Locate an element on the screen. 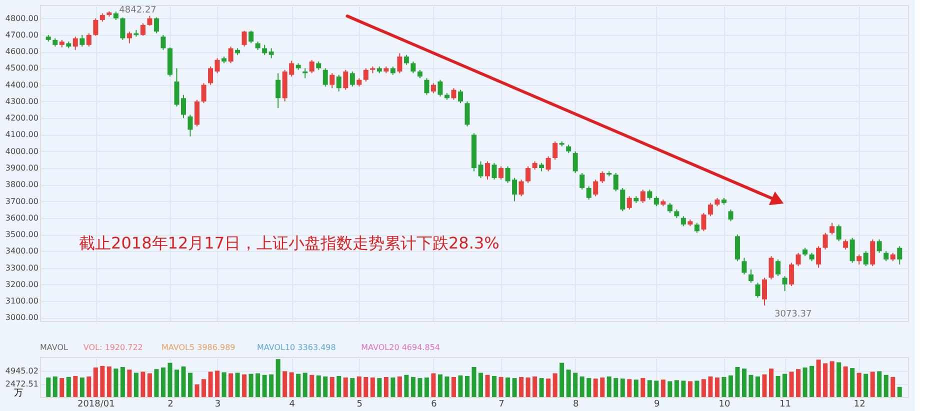 Image resolution: width=930 pixels, height=411 pixels. x-tick-label: 6 is located at coordinates (434, 405).